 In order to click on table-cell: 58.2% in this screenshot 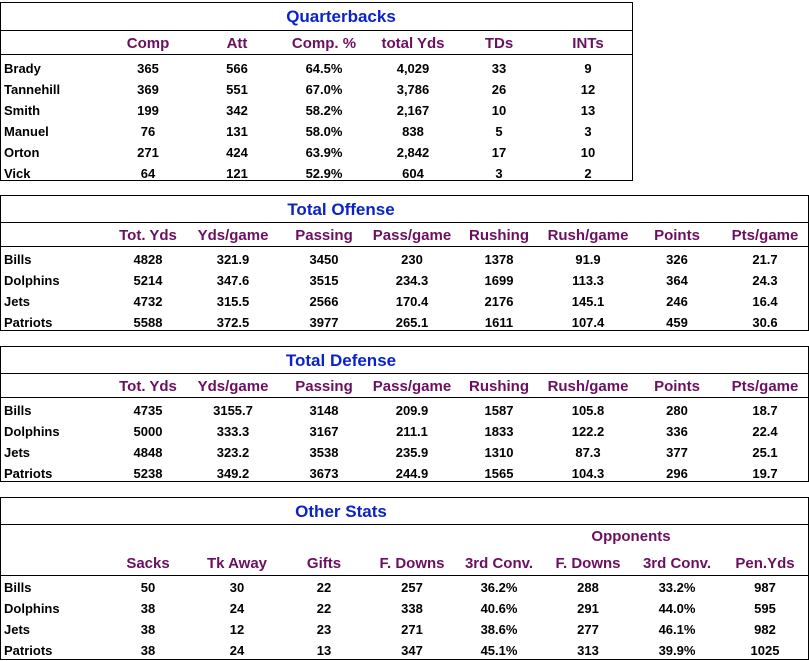, I will do `click(324, 110)`.